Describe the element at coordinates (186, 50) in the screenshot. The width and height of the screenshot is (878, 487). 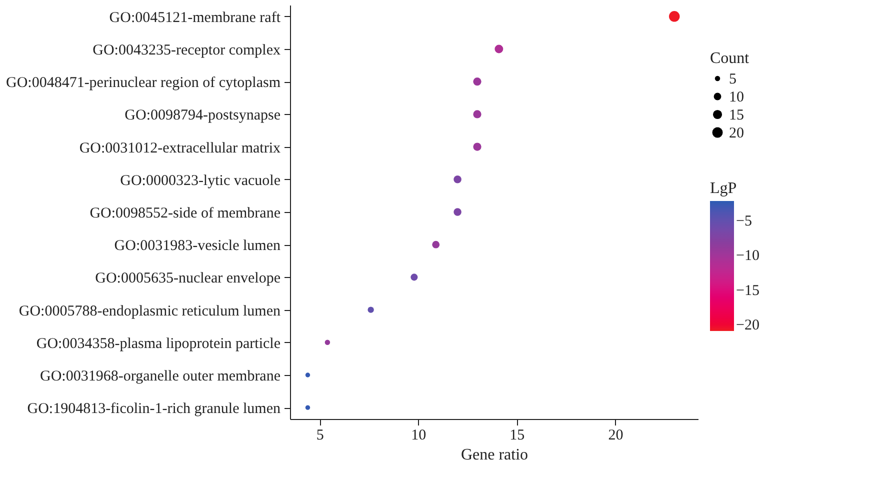
I see `y-tick-label: GO:0043235-receptor complex` at that location.